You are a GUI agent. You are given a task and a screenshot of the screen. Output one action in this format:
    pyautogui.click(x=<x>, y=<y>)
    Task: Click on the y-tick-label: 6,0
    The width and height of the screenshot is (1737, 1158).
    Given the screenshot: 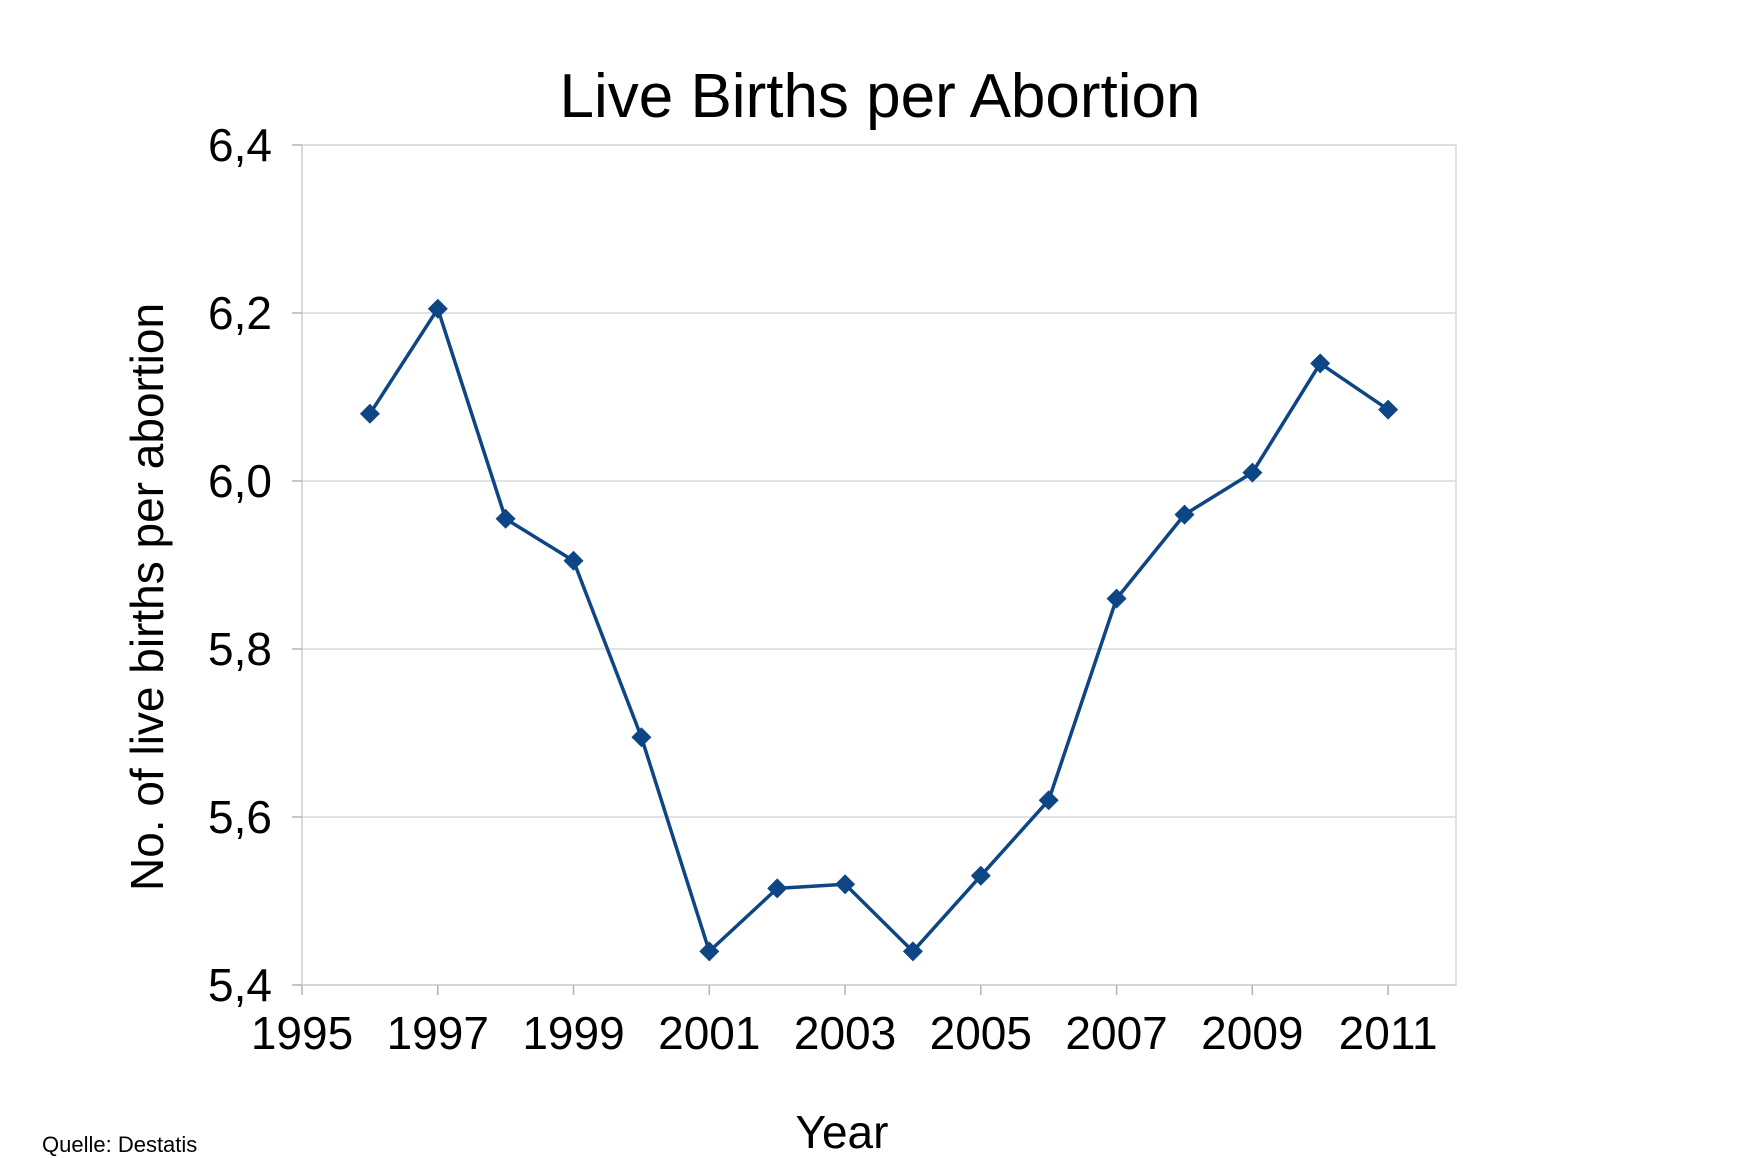 What is the action you would take?
    pyautogui.click(x=240, y=481)
    